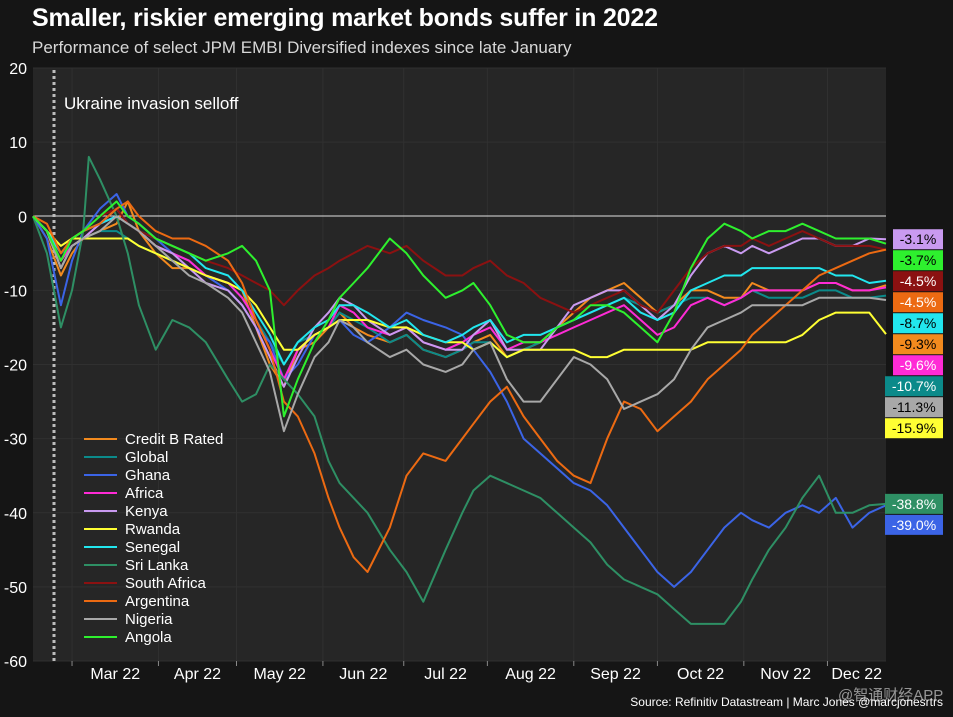 Image resolution: width=953 pixels, height=717 pixels. I want to click on y-tick-label: -10, so click(15, 291).